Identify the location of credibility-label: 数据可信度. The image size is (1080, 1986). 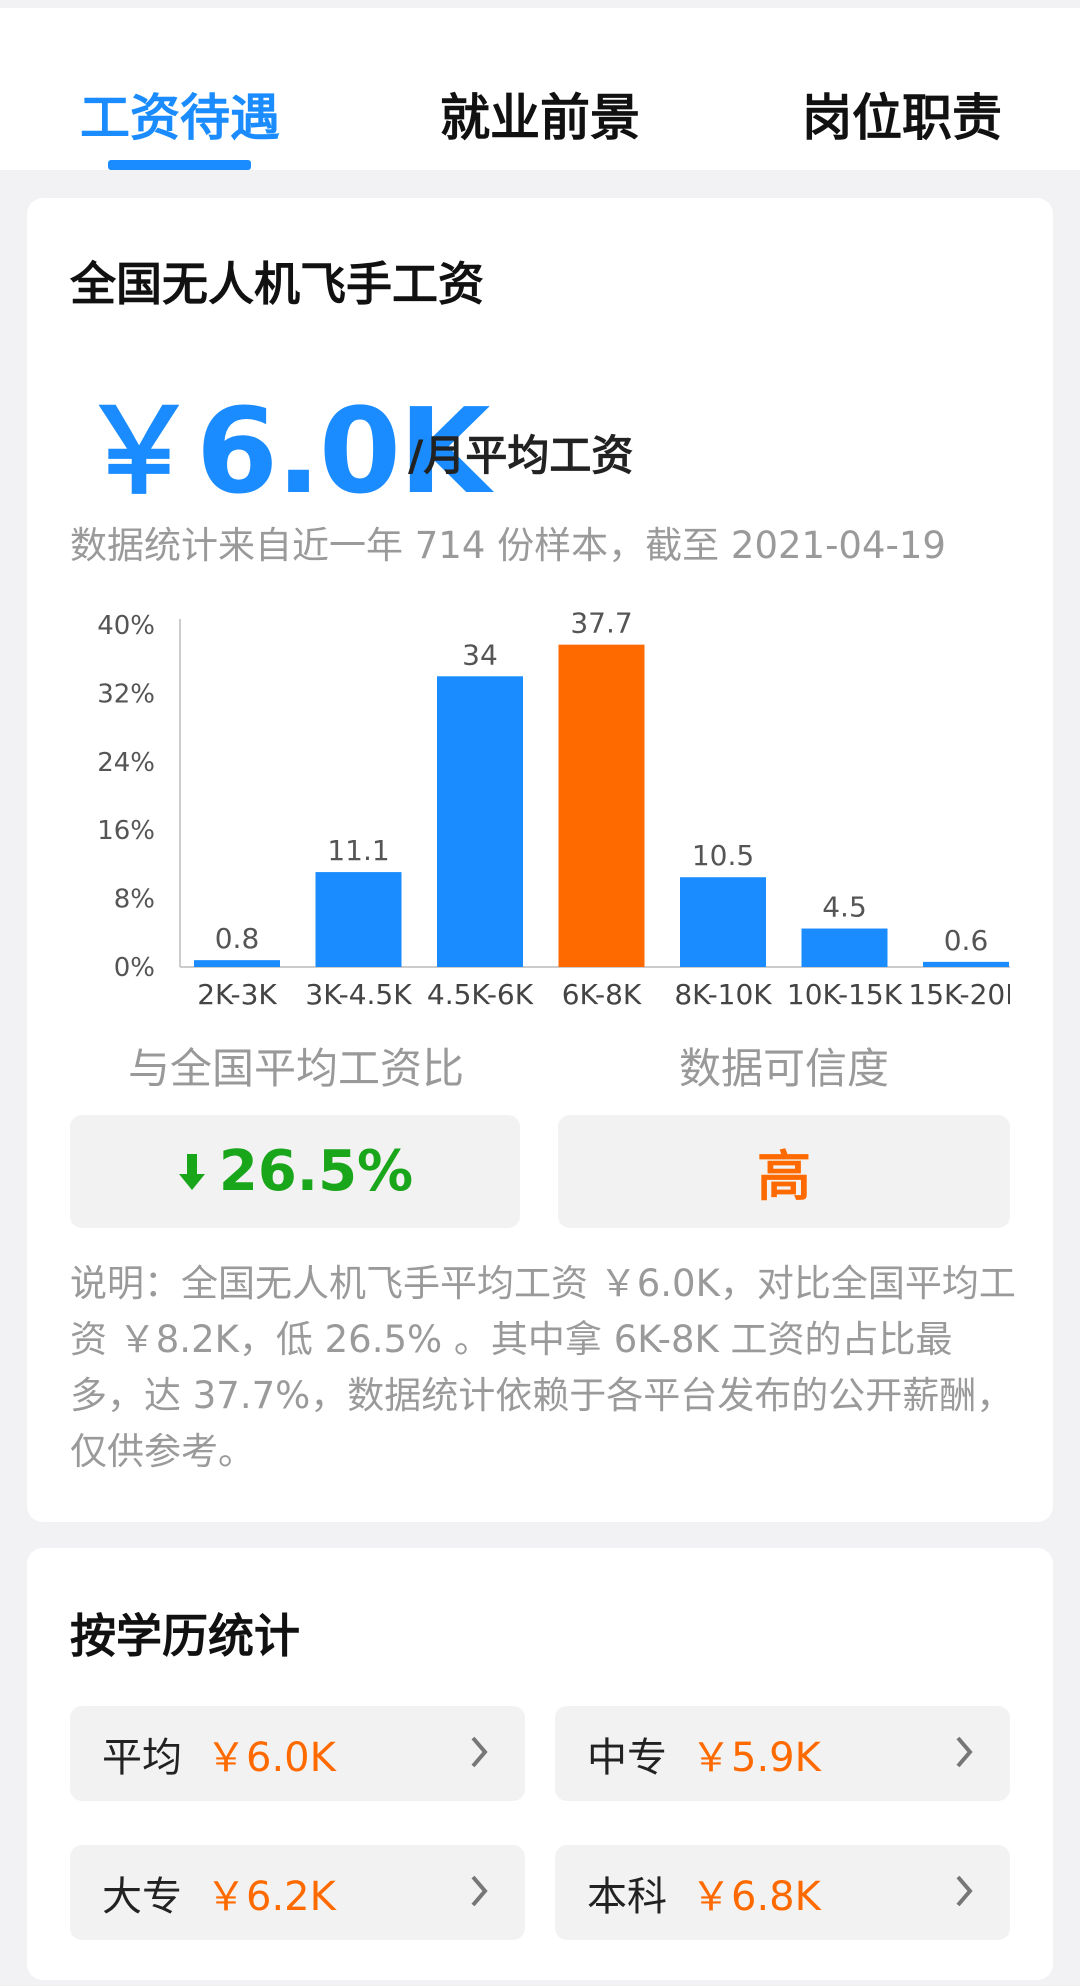
(783, 1068).